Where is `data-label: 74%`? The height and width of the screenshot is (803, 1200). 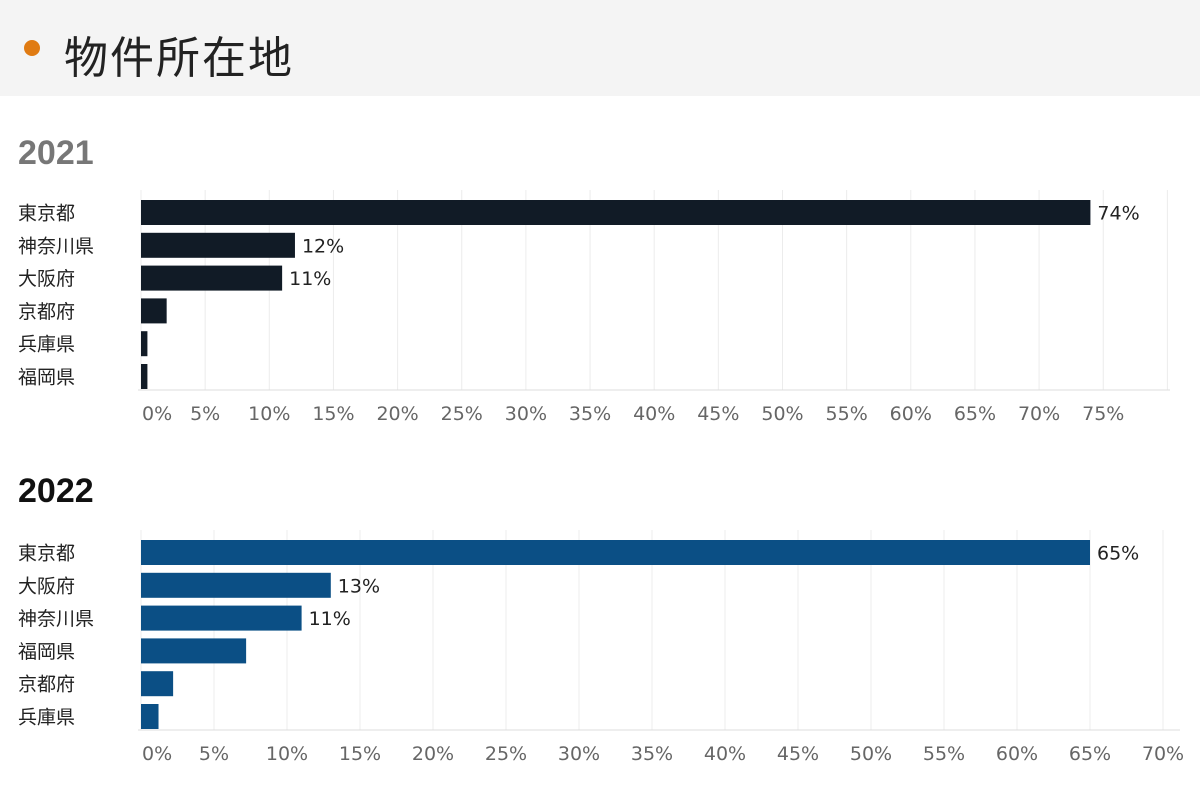
data-label: 74% is located at coordinates (1118, 214).